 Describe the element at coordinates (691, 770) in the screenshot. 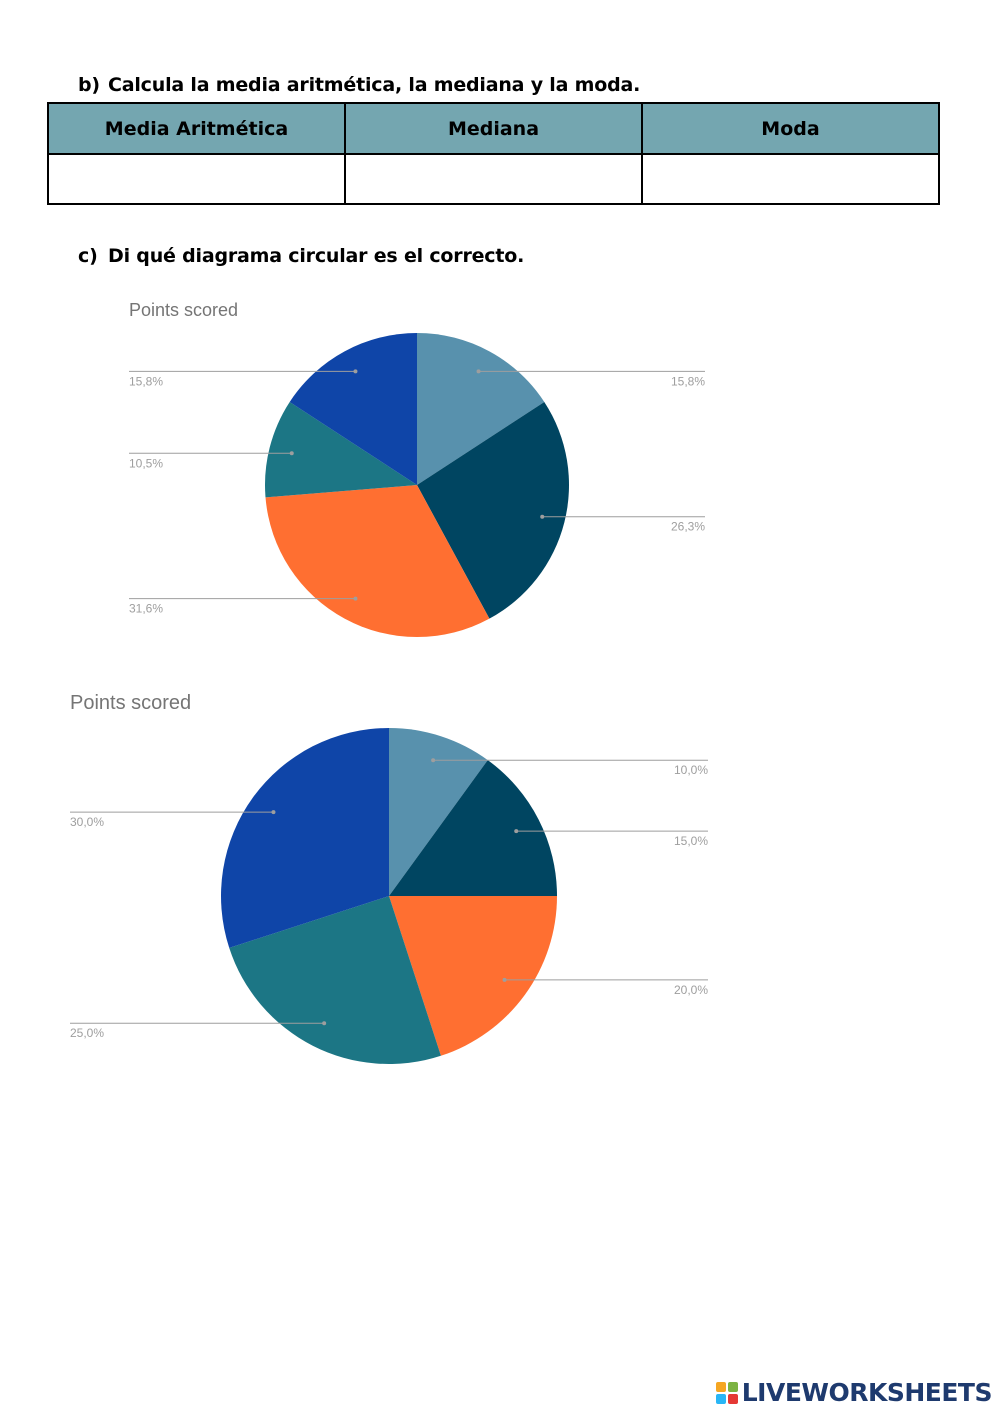

I see `pie-2-label-1: 10,0%` at that location.